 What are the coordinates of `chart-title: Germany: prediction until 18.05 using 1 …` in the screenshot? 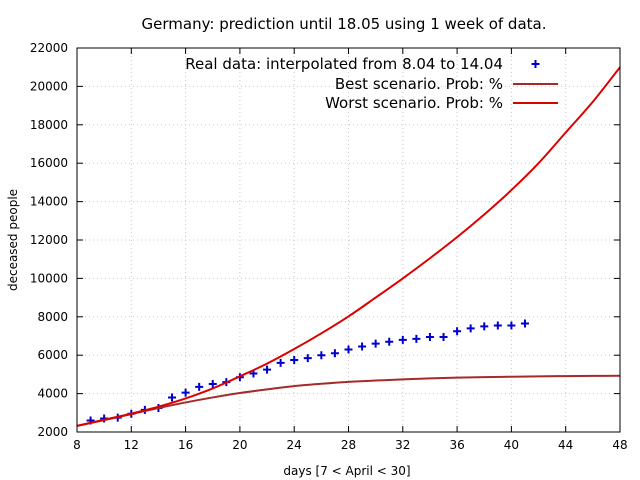 It's located at (344, 24).